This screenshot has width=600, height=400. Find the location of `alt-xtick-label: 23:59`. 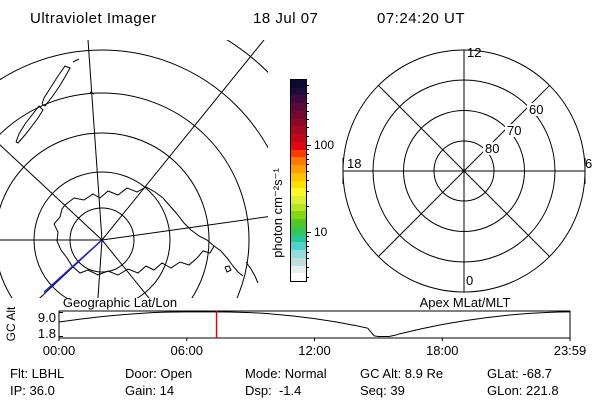

alt-xtick-label: 23:59 is located at coordinates (570, 350).